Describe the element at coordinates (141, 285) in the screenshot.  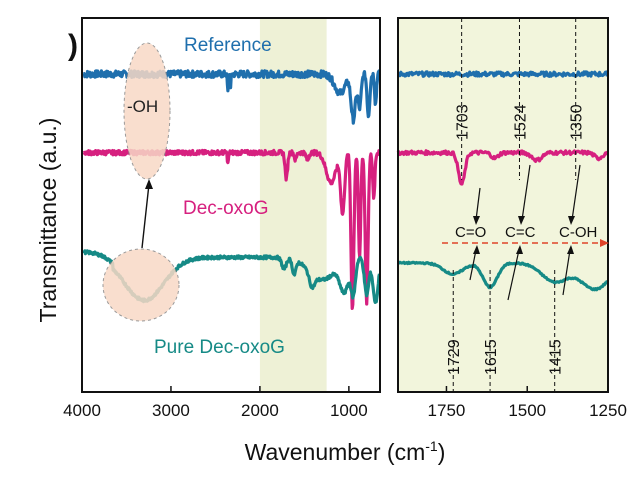
I see `oh-ellipse-bottom` at that location.